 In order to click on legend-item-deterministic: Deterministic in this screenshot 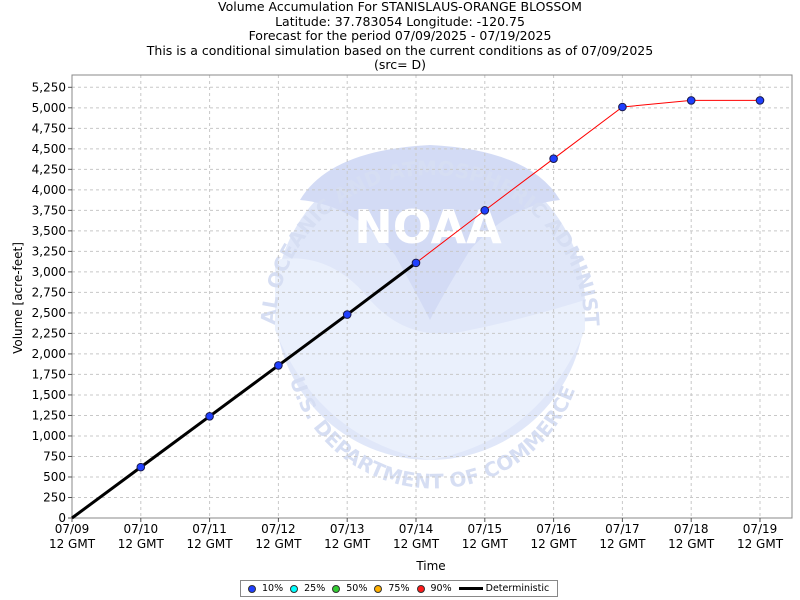, I will do `click(504, 588)`.